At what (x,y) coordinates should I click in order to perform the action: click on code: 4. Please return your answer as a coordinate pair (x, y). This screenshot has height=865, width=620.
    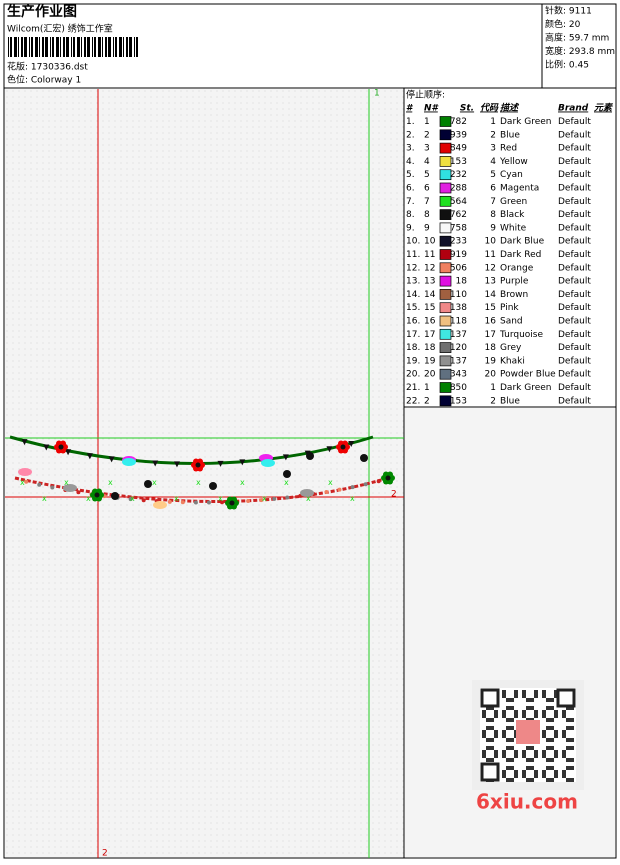
    Looking at the image, I should click on (493, 162).